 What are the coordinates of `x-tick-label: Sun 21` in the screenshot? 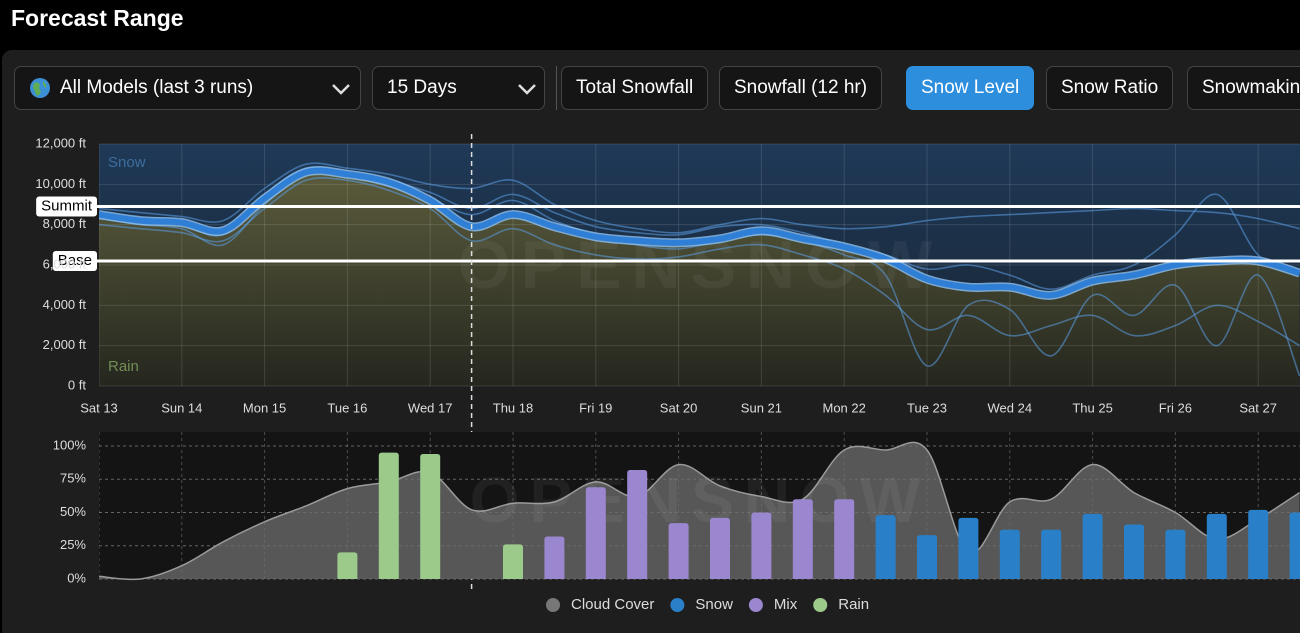 It's located at (761, 407).